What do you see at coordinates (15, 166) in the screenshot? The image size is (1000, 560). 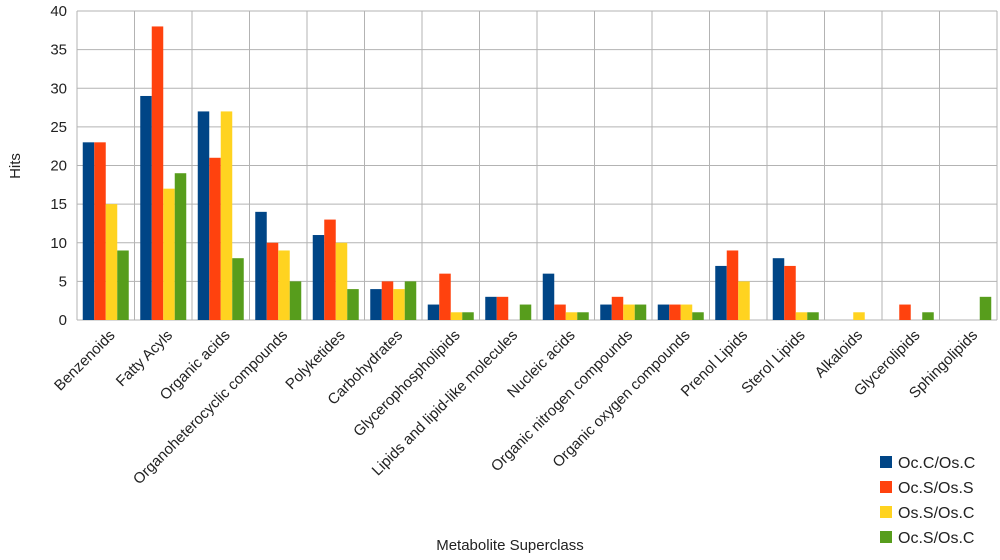 I see `y-axis-title: Hits` at bounding box center [15, 166].